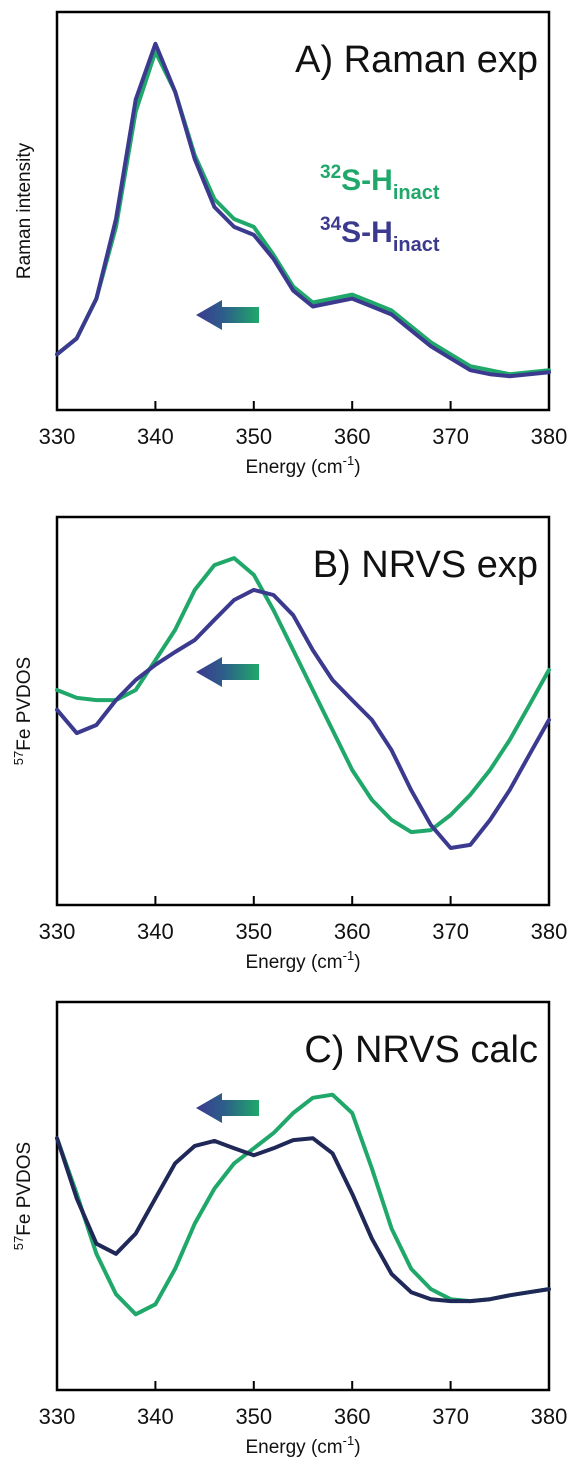  I want to click on legend-entry: 34S-Hinact, so click(380, 235).